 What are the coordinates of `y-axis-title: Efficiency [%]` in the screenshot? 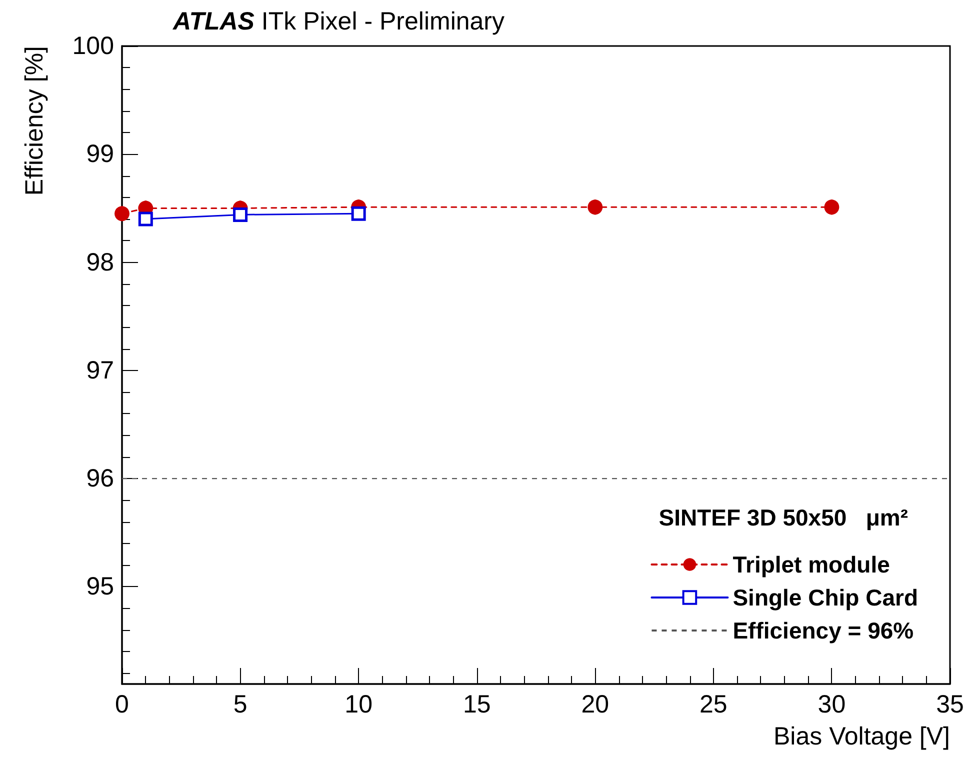 It's located at (34, 121).